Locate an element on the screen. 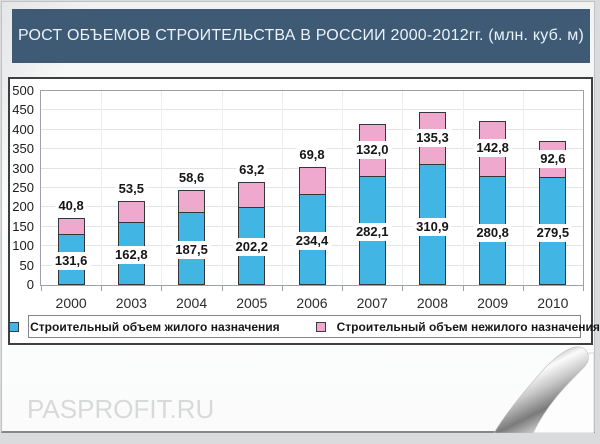 The image size is (600, 444). y-axis: 0 50 100 150 200 250 300 350 400 450 500 is located at coordinates (23, 211).